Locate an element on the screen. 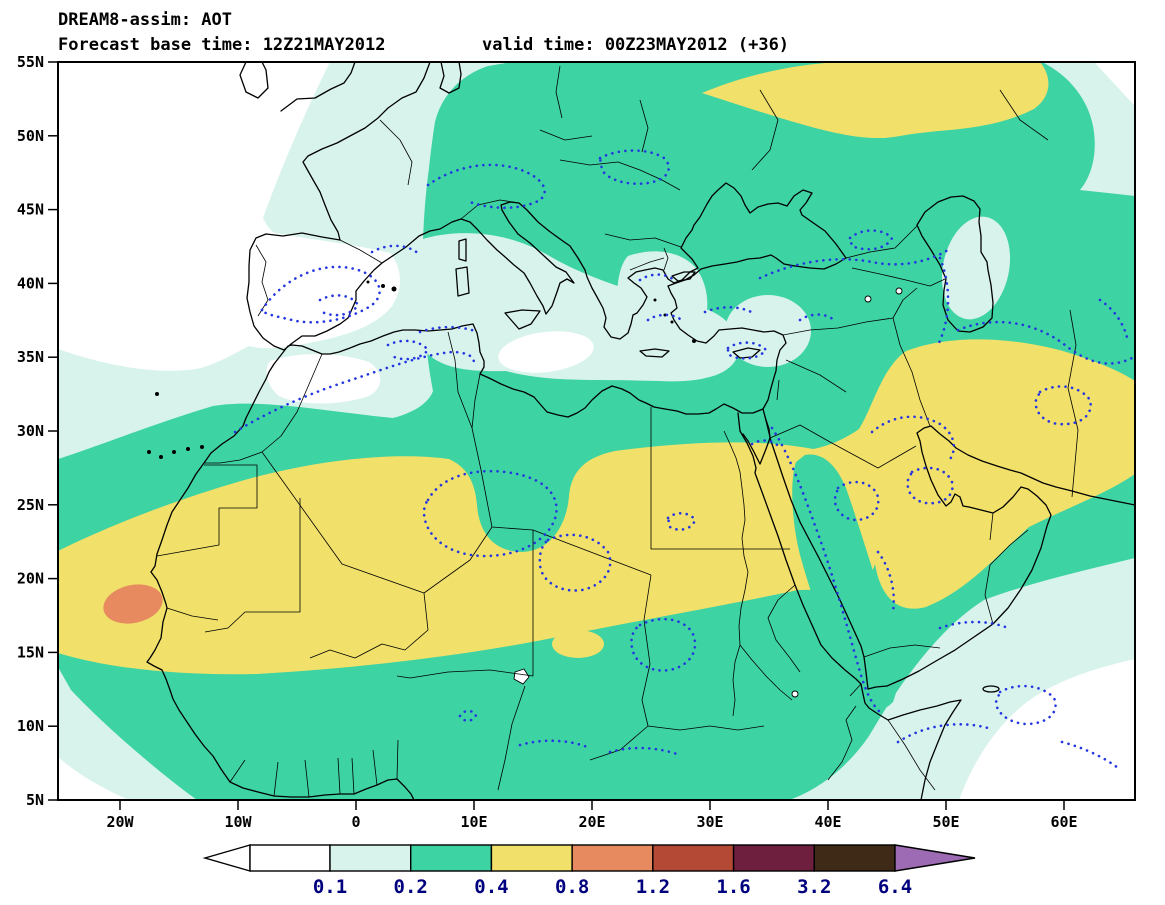 Image resolution: width=1165 pixels, height=905 pixels. lat-tick-label: 40N is located at coordinates (30, 283).